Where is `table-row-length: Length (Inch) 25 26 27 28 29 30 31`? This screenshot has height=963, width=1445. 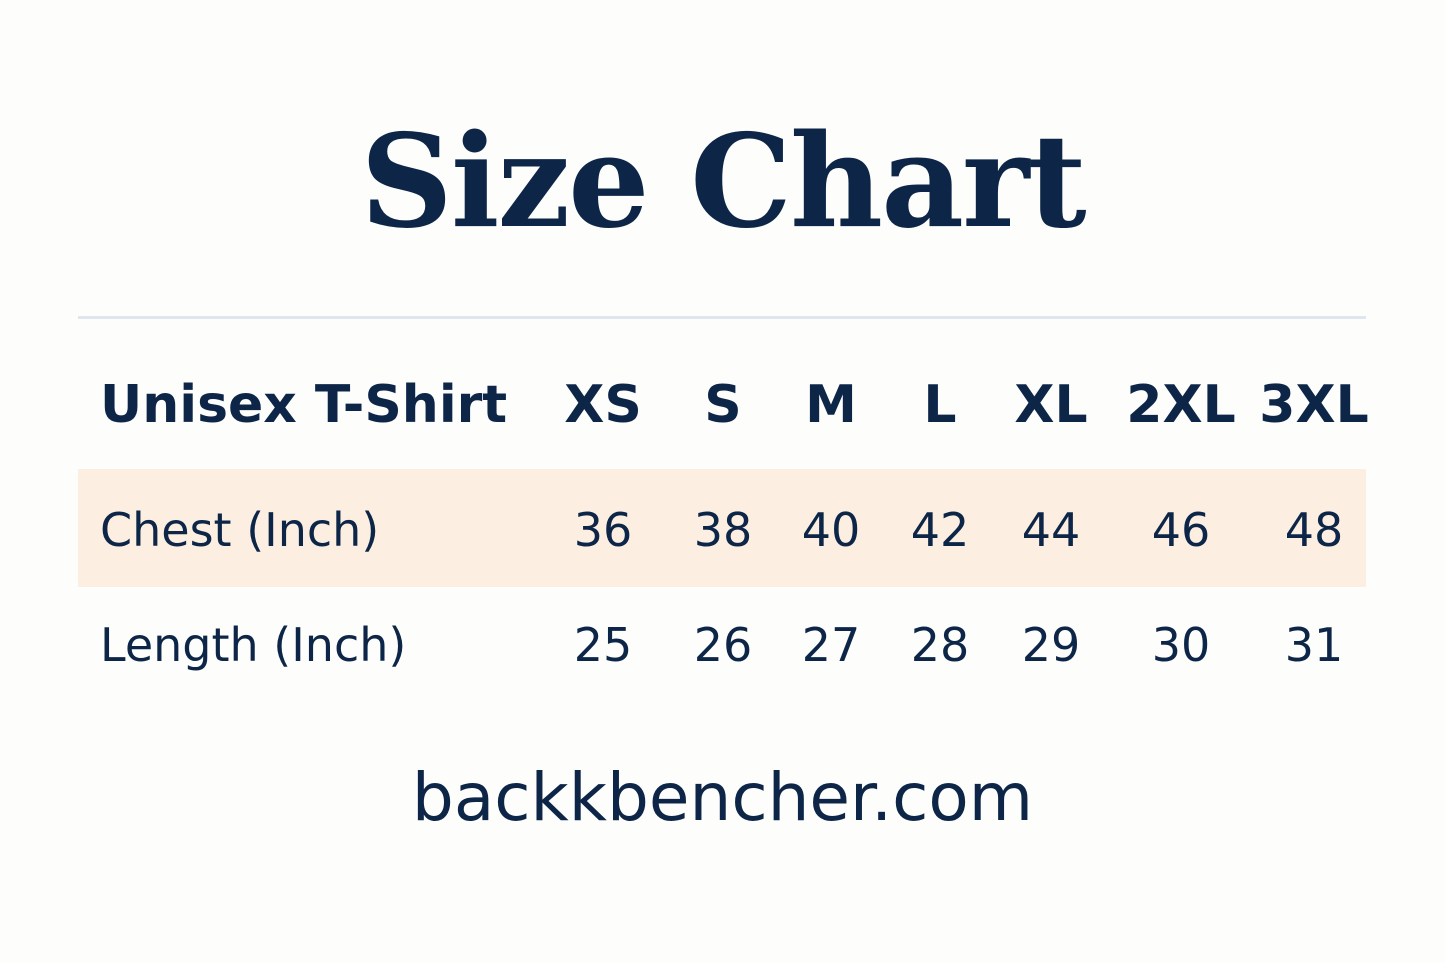 table-row-length: Length (Inch) 25 26 27 28 29 30 31 is located at coordinates (722, 645).